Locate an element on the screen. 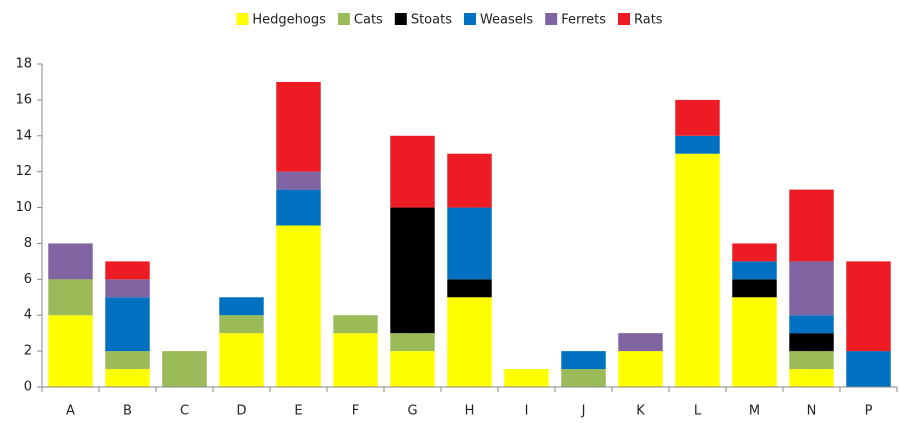 This screenshot has width=899, height=423. y-tick-label: 2 is located at coordinates (28, 351).